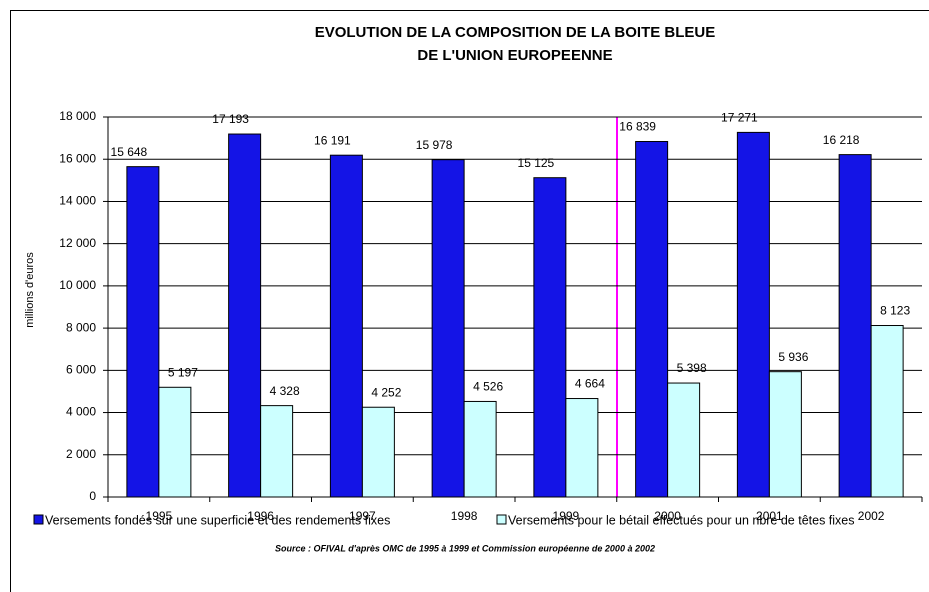 This screenshot has width=929, height=592. I want to click on x-tick-label: 1996, so click(260, 516).